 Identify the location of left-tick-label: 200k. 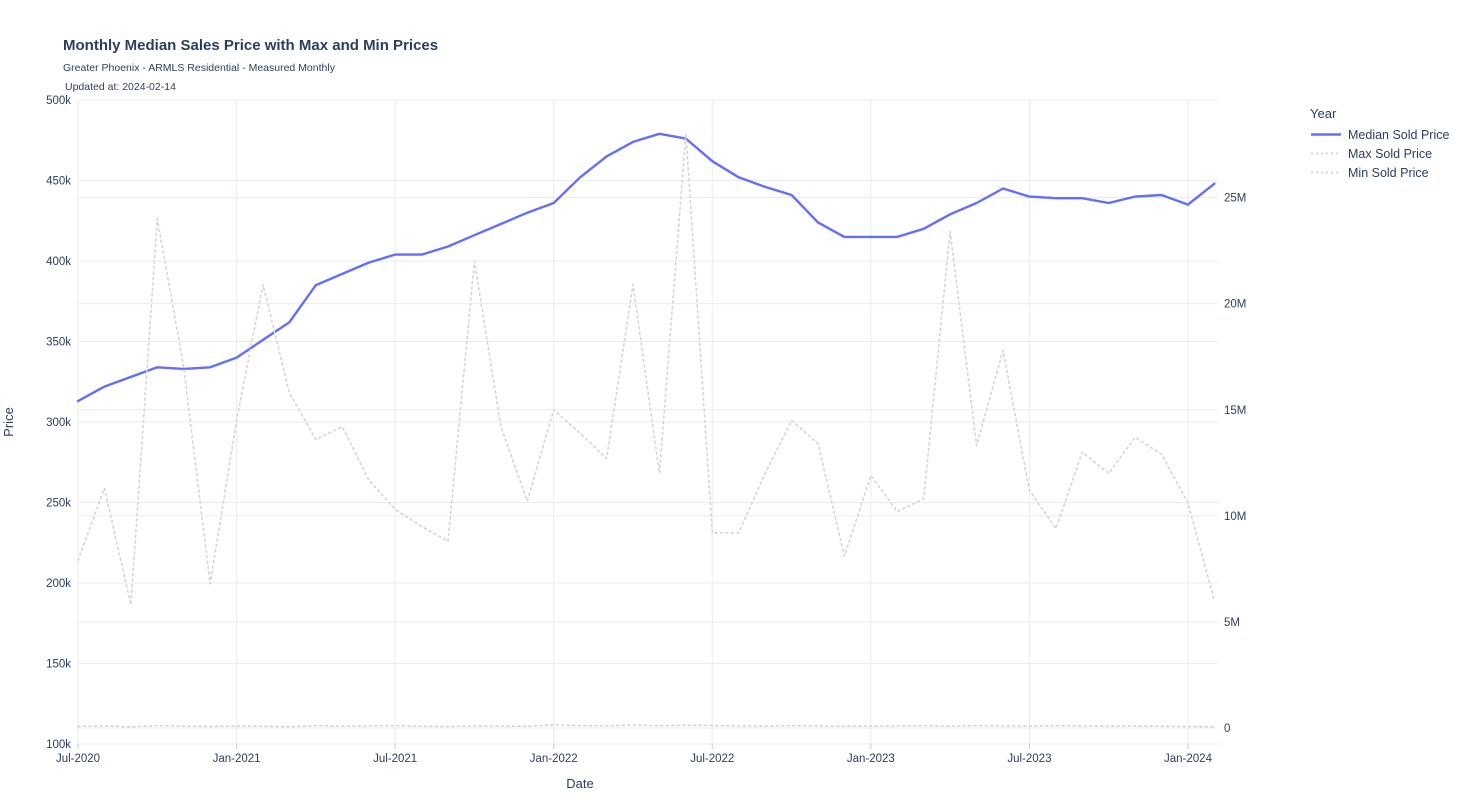
(58, 584).